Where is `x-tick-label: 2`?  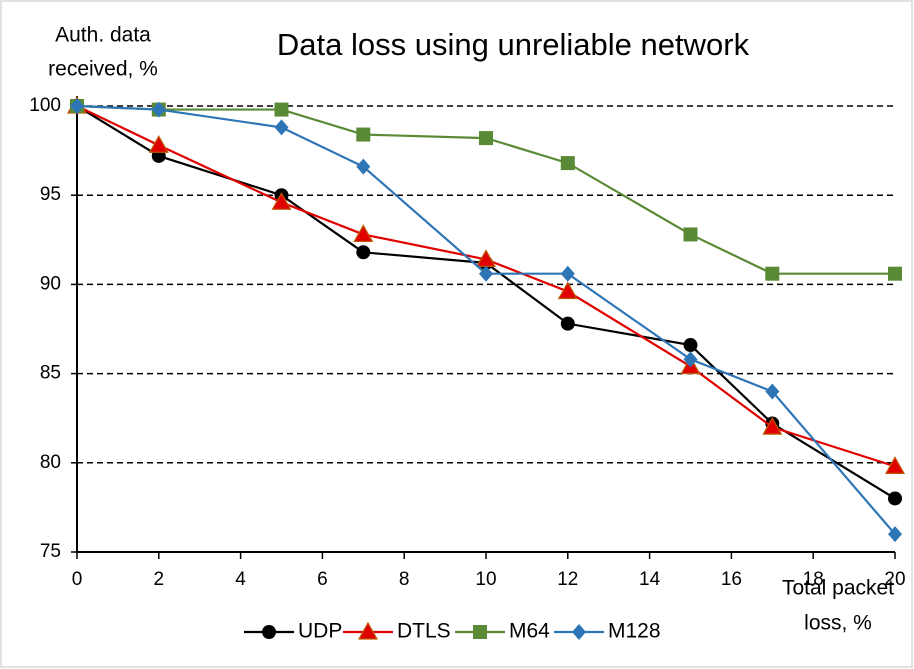
x-tick-label: 2 is located at coordinates (159, 579).